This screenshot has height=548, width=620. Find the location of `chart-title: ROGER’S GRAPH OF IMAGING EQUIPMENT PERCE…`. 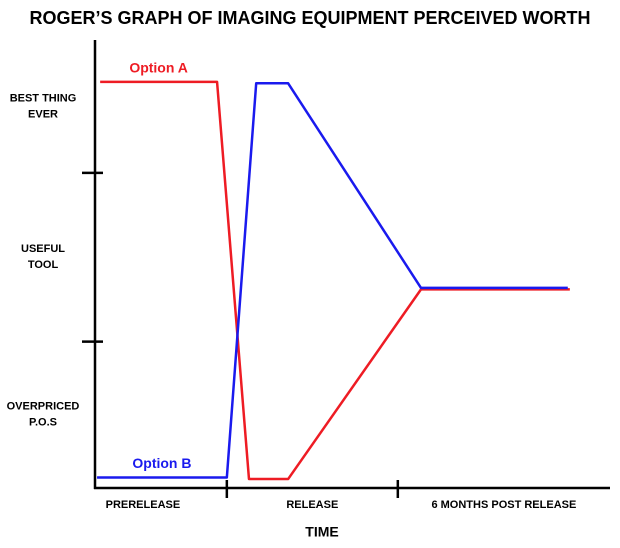

chart-title: ROGER’S GRAPH OF IMAGING EQUIPMENT PERCE… is located at coordinates (309, 18).